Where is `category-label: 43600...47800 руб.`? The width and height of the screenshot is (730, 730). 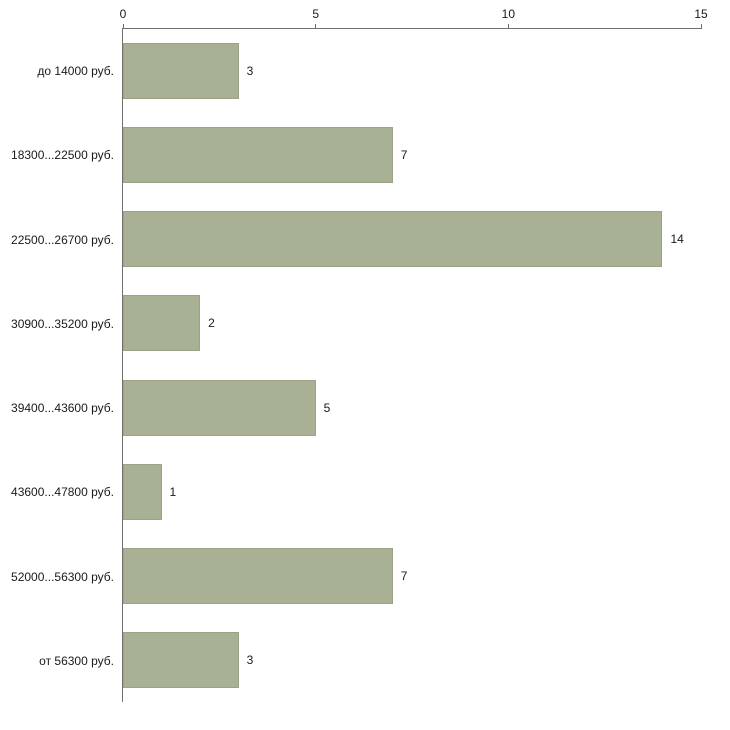
category-label: 43600...47800 руб. is located at coordinates (62, 492).